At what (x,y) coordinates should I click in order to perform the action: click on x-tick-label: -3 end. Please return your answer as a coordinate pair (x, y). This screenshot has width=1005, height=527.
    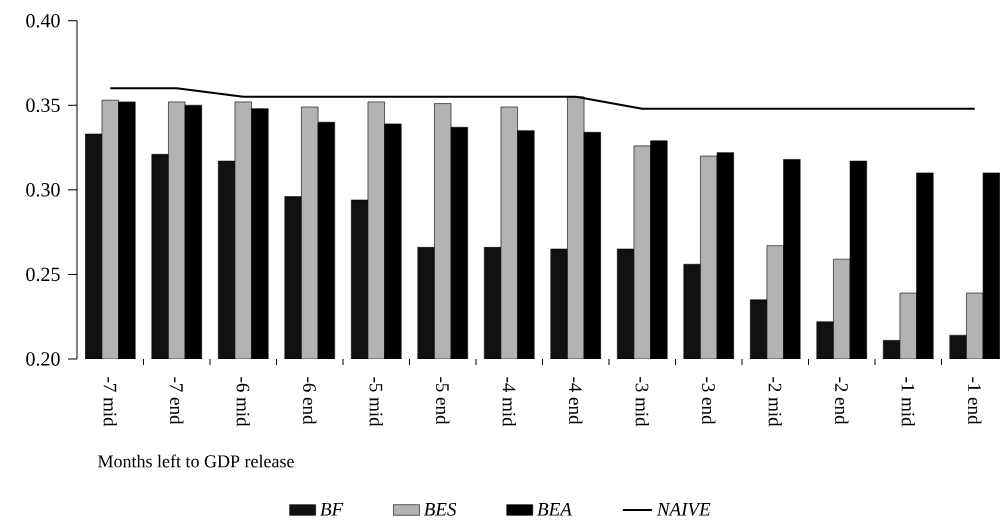
    Looking at the image, I should click on (709, 401).